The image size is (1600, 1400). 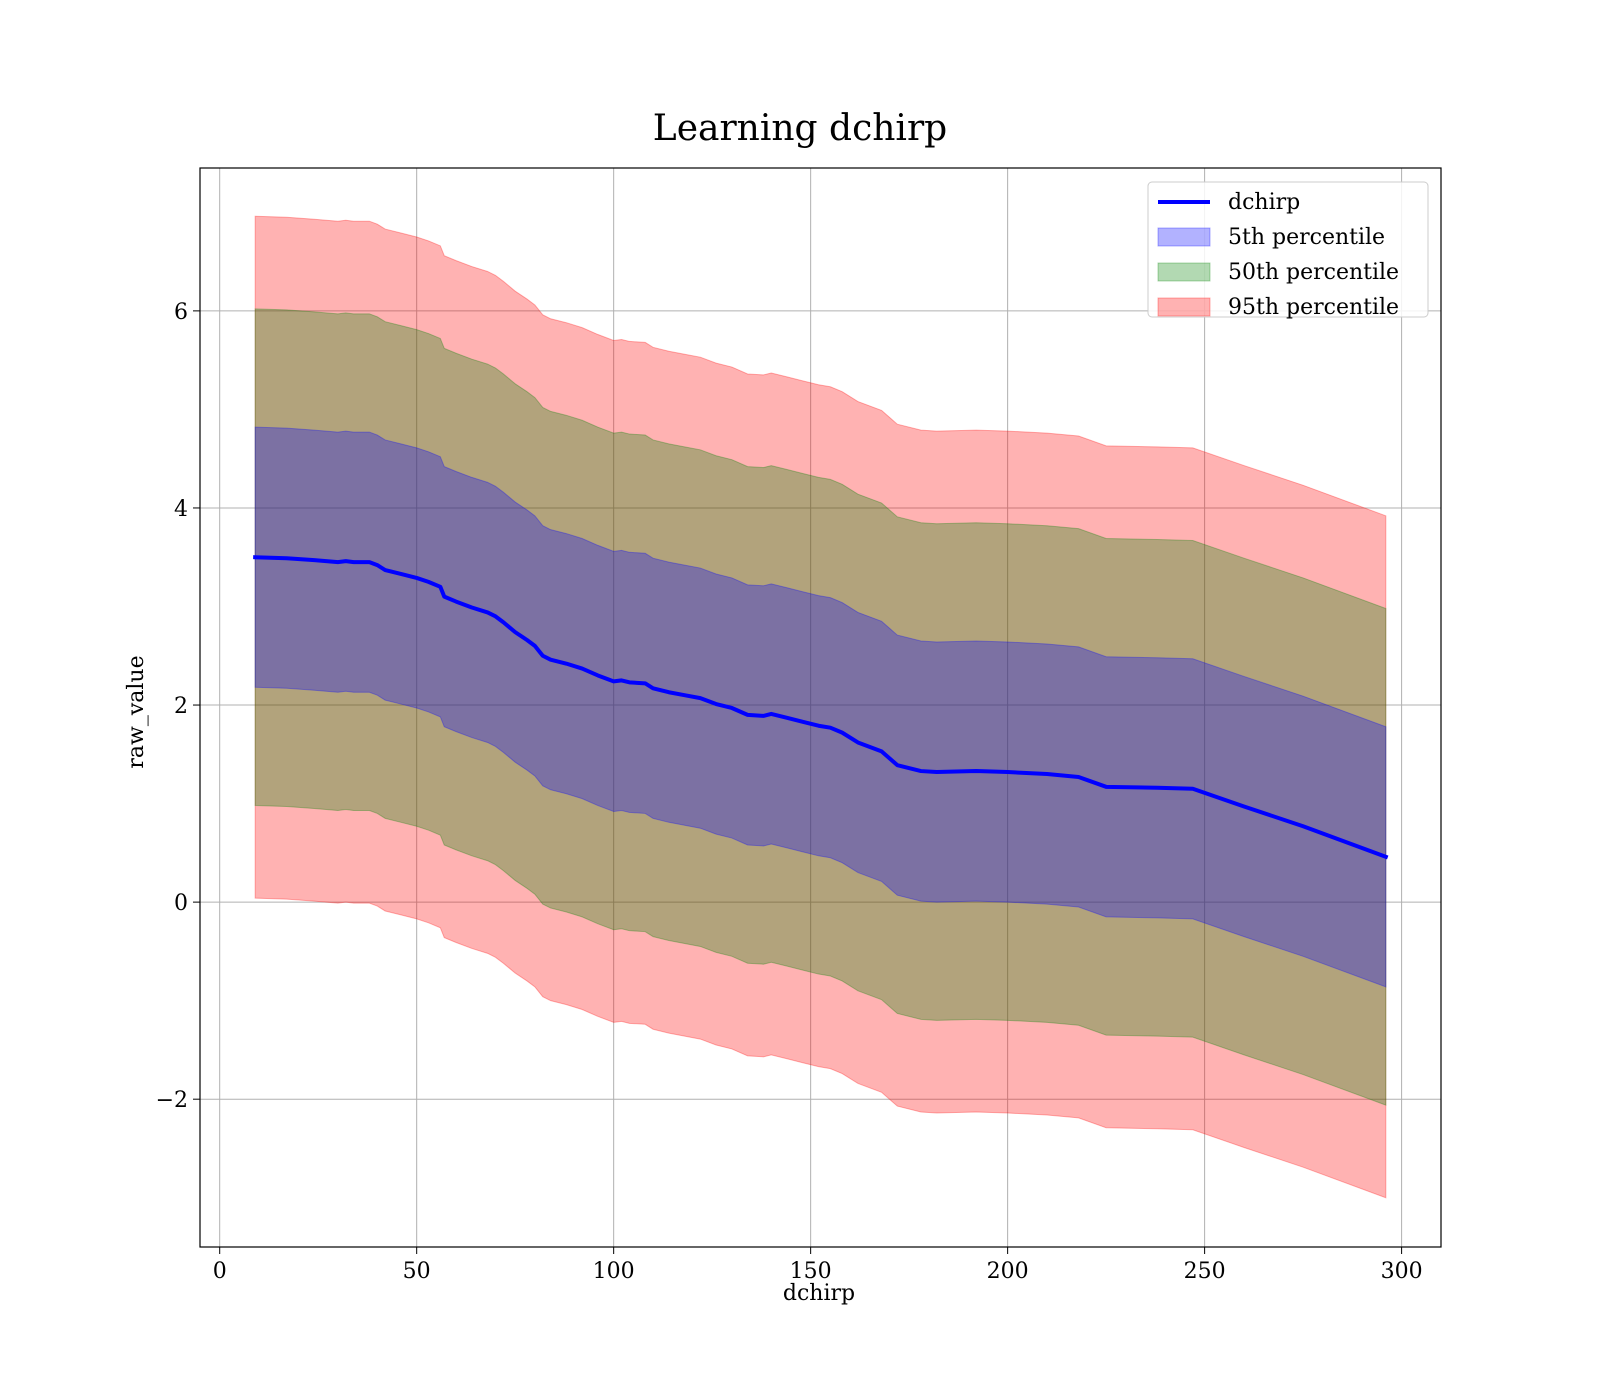 I want to click on legend-label: 5th percentile, so click(x=1306, y=237).